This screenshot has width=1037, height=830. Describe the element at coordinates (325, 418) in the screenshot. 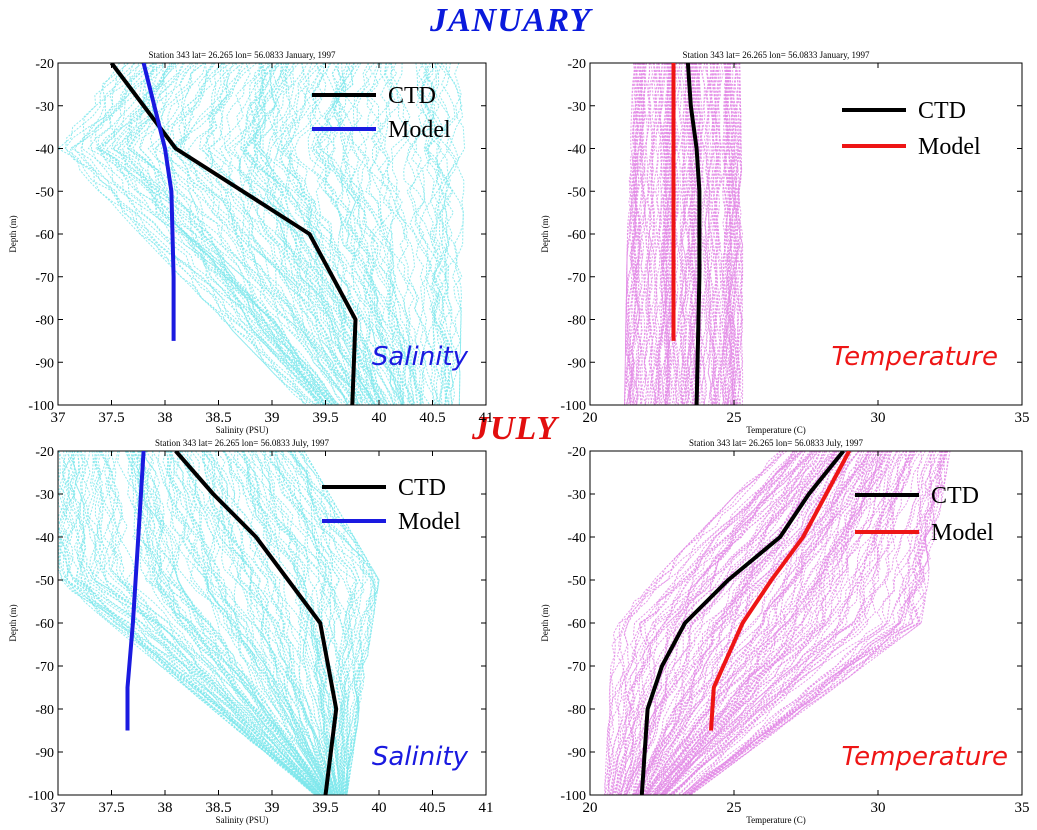

I see `x-tick-label: 39.5` at that location.